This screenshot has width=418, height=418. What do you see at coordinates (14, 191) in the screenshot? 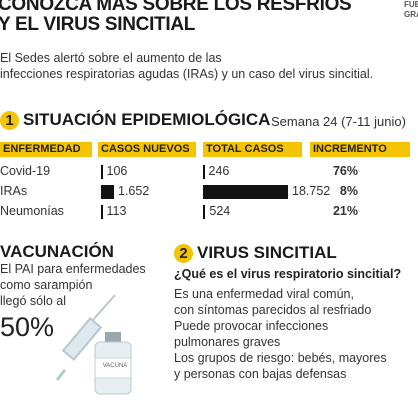
I see `disease: IRAs` at bounding box center [14, 191].